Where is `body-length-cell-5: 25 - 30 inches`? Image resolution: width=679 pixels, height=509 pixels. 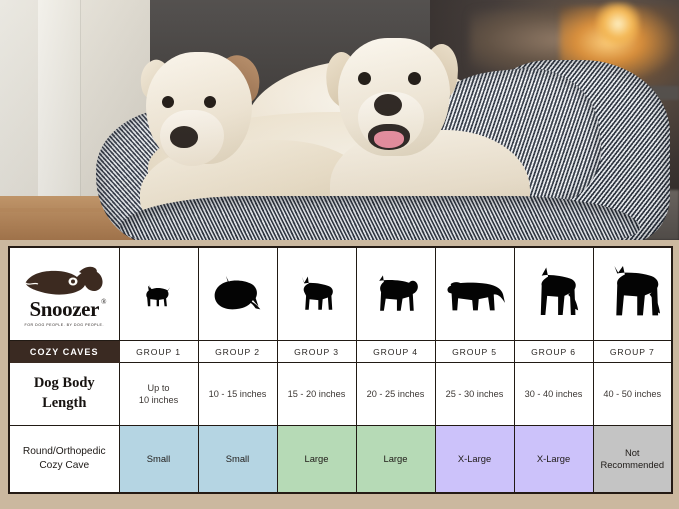 body-length-cell-5: 25 - 30 inches is located at coordinates (474, 394).